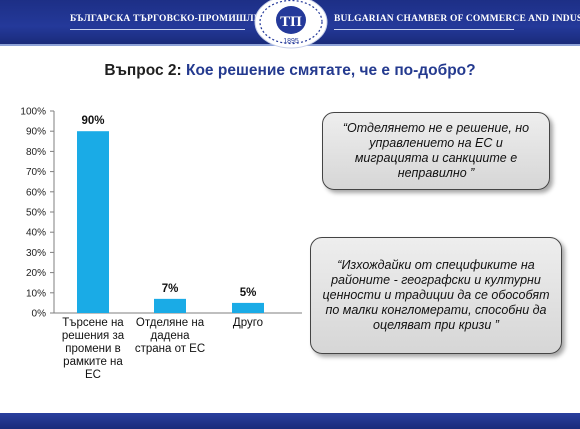 The width and height of the screenshot is (580, 429). I want to click on x-tick-label-line: решения за, so click(93, 336).